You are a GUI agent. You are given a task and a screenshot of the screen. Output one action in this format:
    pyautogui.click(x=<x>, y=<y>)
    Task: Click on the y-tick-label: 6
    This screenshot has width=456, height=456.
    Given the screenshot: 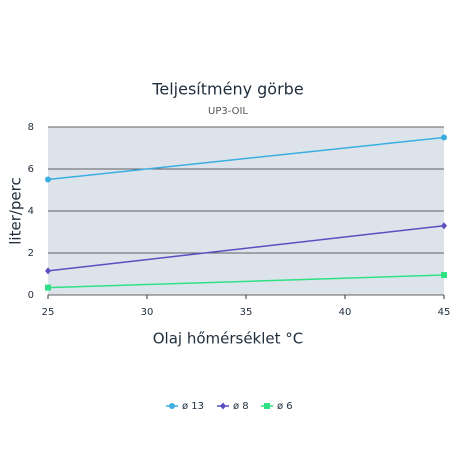 What is the action you would take?
    pyautogui.click(x=31, y=169)
    